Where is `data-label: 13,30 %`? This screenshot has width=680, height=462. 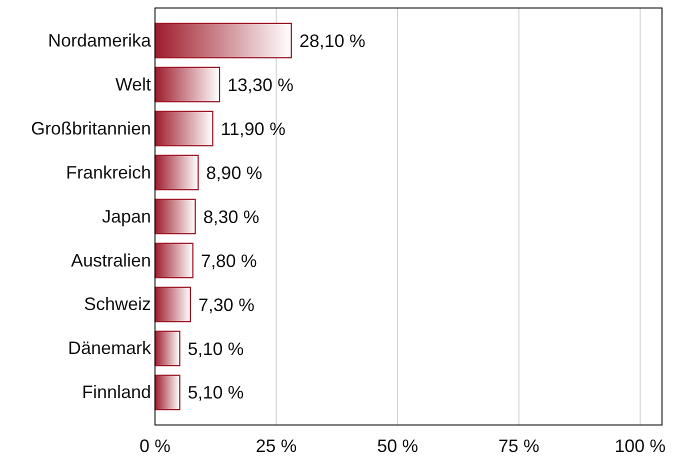 data-label: 13,30 % is located at coordinates (261, 84).